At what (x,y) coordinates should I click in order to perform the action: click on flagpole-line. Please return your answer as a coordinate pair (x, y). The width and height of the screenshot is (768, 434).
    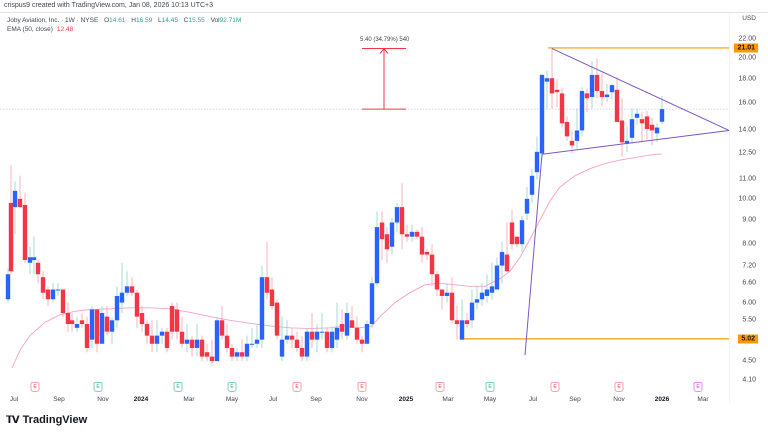
    Looking at the image, I should click on (533, 255).